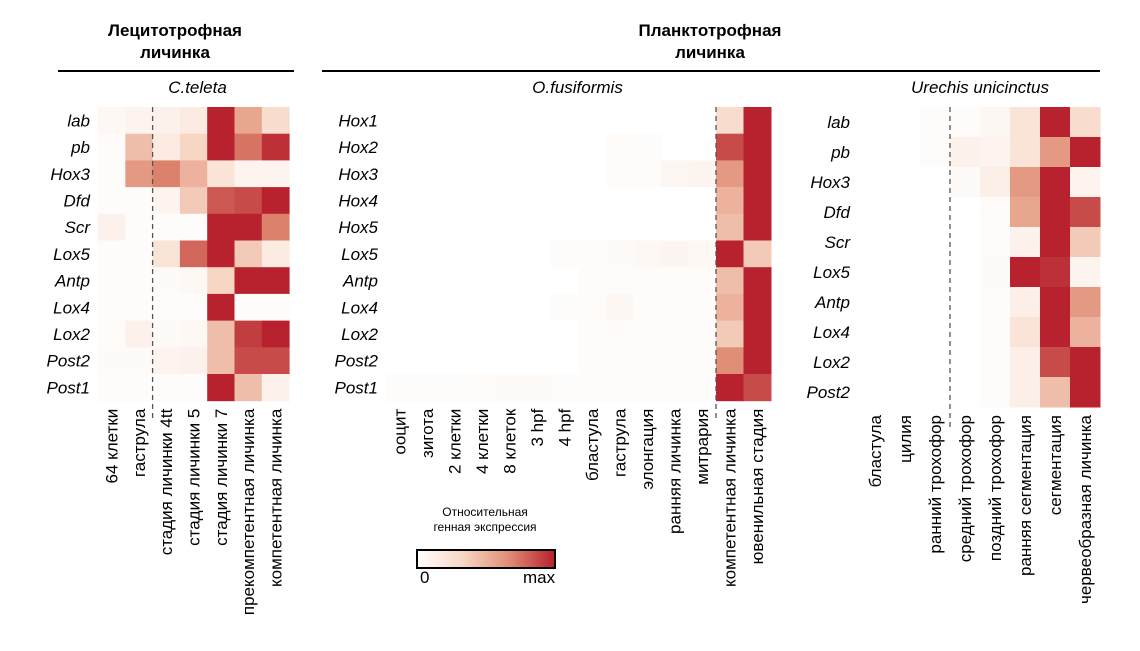  What do you see at coordinates (980, 87) in the screenshot?
I see `panel-title-urechis: Urechis unicinctus` at bounding box center [980, 87].